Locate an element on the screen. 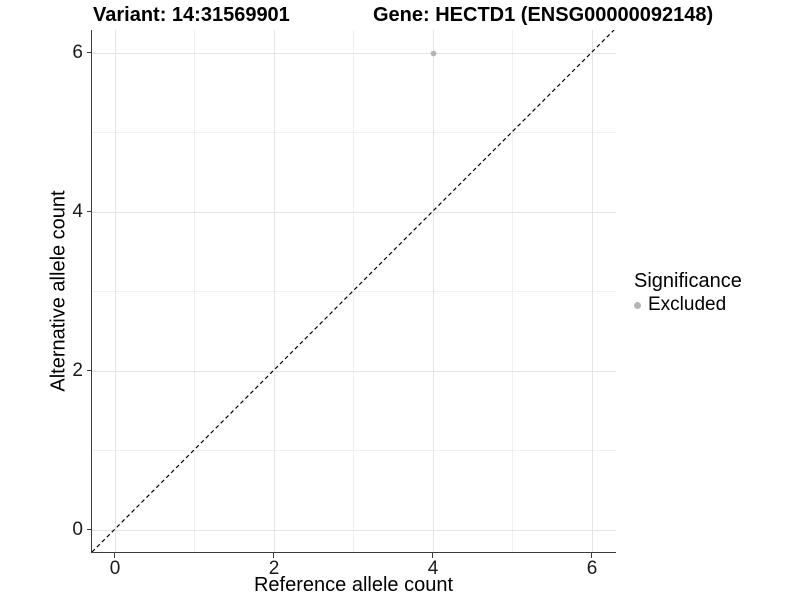 This screenshot has width=800, height=600. y-tick-label-2: 2 is located at coordinates (77, 370).